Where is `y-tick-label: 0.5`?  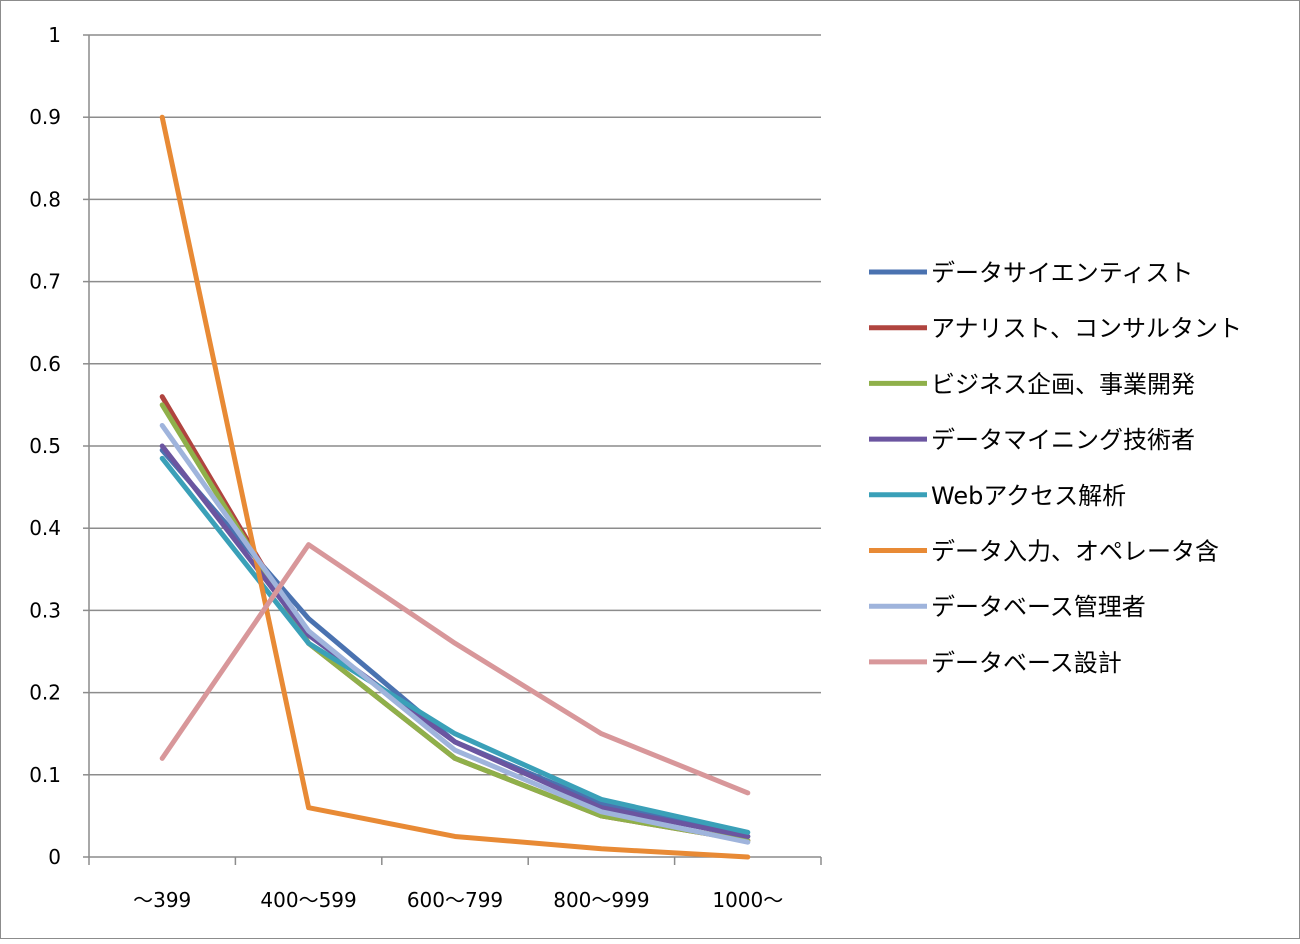
y-tick-label: 0.5 is located at coordinates (45, 446).